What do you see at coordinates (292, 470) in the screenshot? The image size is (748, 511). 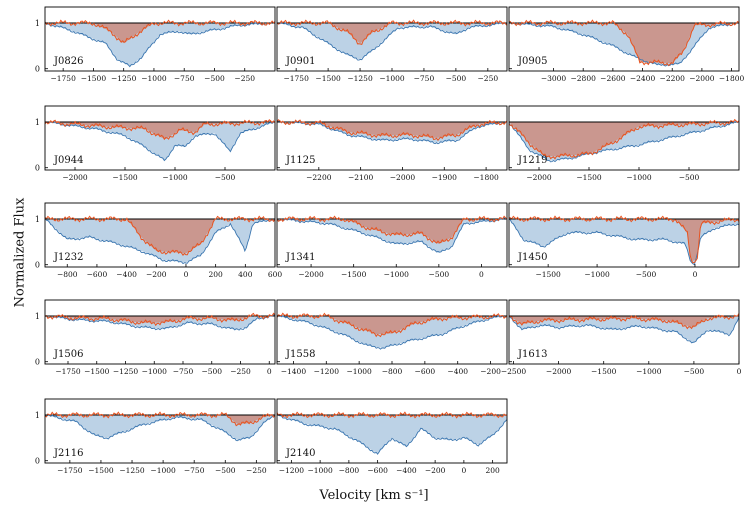 I see `x-tick-label: −1200` at bounding box center [292, 470].